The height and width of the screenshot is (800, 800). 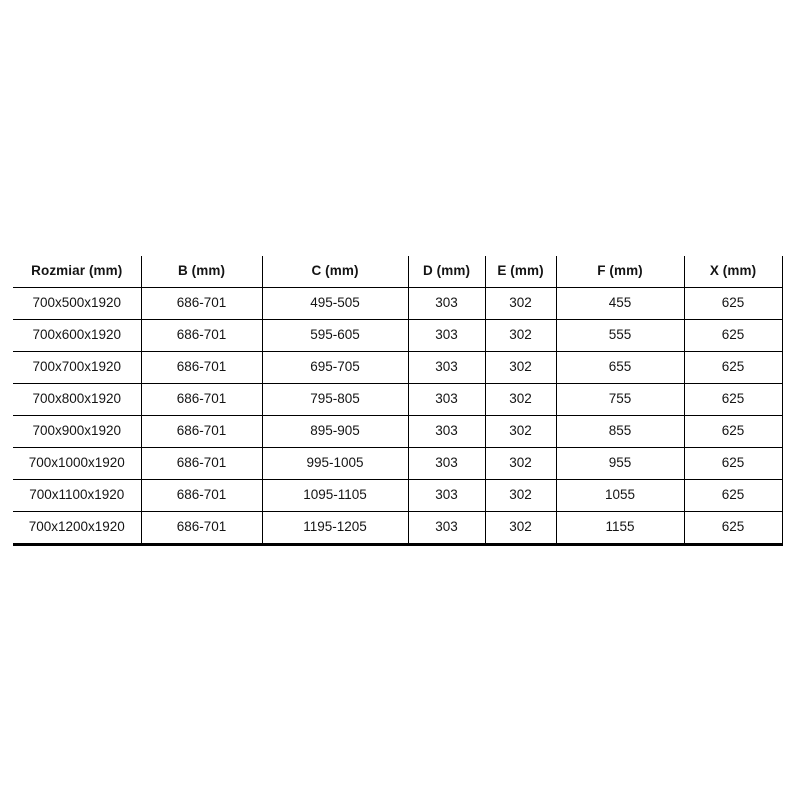 I want to click on cell-c: 895-905, so click(x=335, y=431).